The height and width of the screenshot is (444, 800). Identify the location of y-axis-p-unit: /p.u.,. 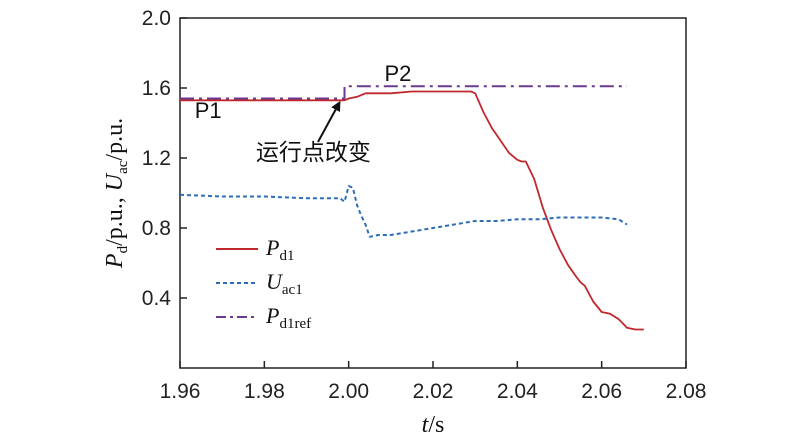
(115, 218).